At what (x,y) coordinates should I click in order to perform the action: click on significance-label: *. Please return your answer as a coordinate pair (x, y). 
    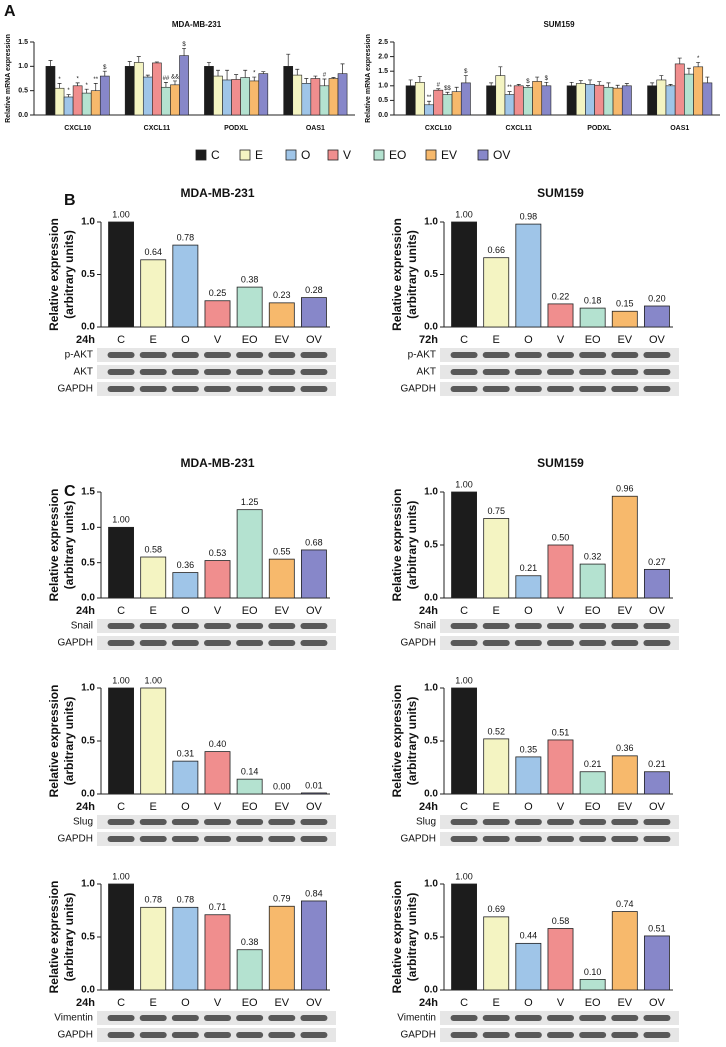
    Looking at the image, I should click on (59, 80).